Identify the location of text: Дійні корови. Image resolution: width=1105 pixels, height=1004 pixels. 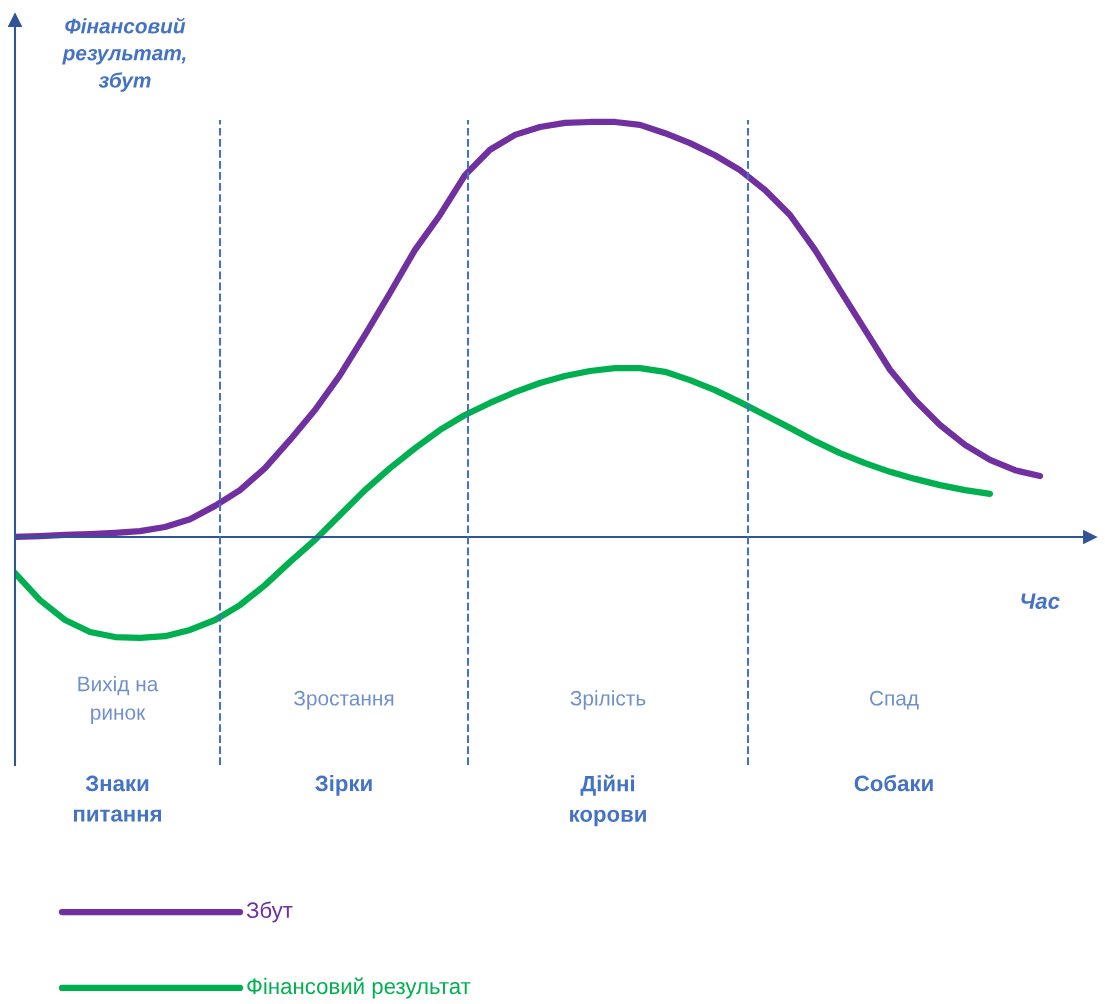
(608, 800).